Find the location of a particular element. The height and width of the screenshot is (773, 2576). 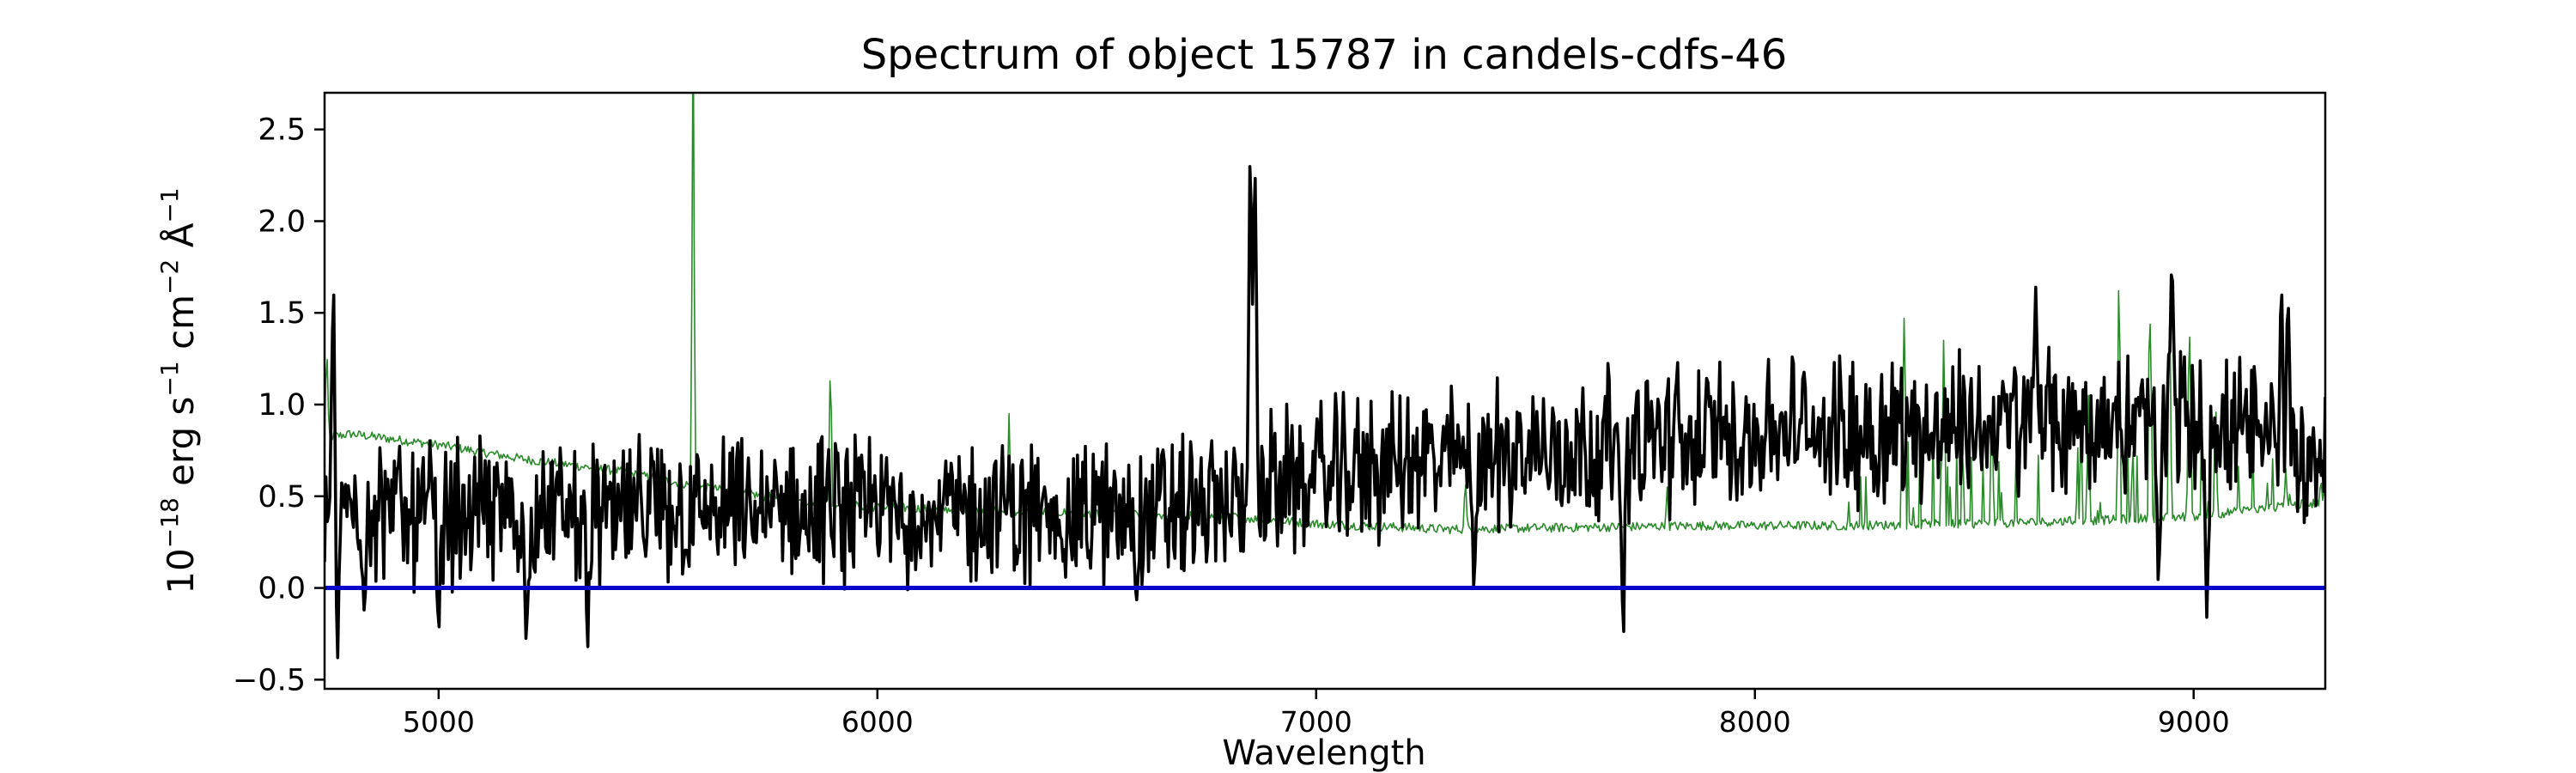

y-tick-label: 2.5 is located at coordinates (282, 130).